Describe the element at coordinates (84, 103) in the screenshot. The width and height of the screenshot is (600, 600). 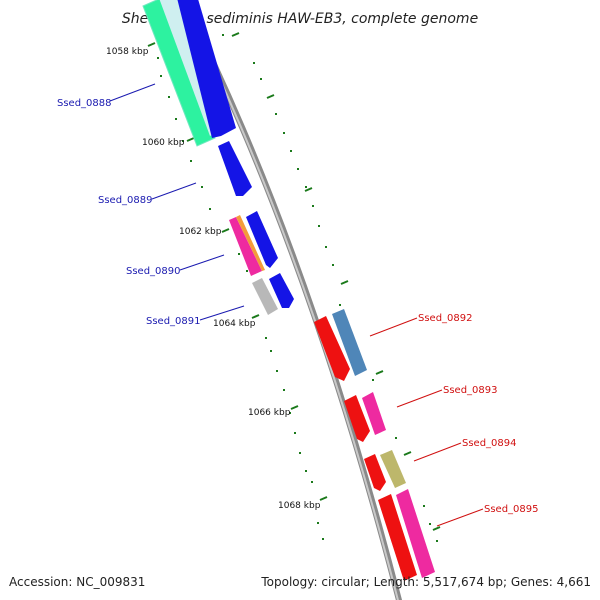
I see `gene-label-Ssed_0888: Ssed_0888` at that location.